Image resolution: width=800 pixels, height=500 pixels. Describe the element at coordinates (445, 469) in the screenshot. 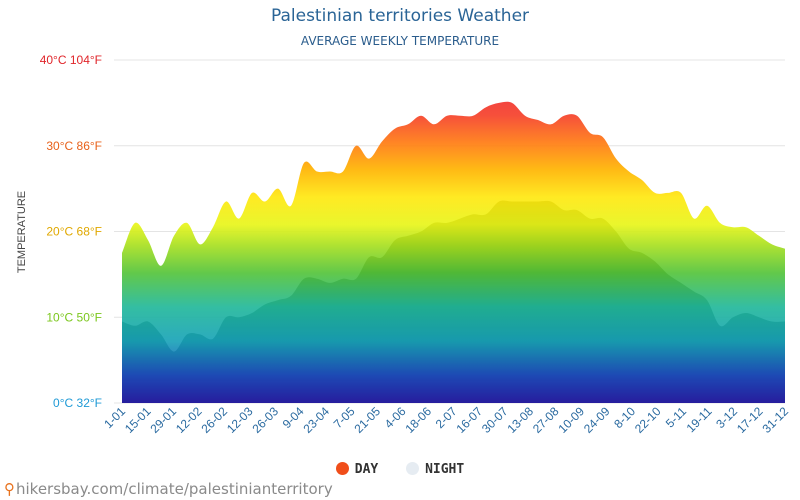

I see `legend-night-label: NIGHT` at that location.